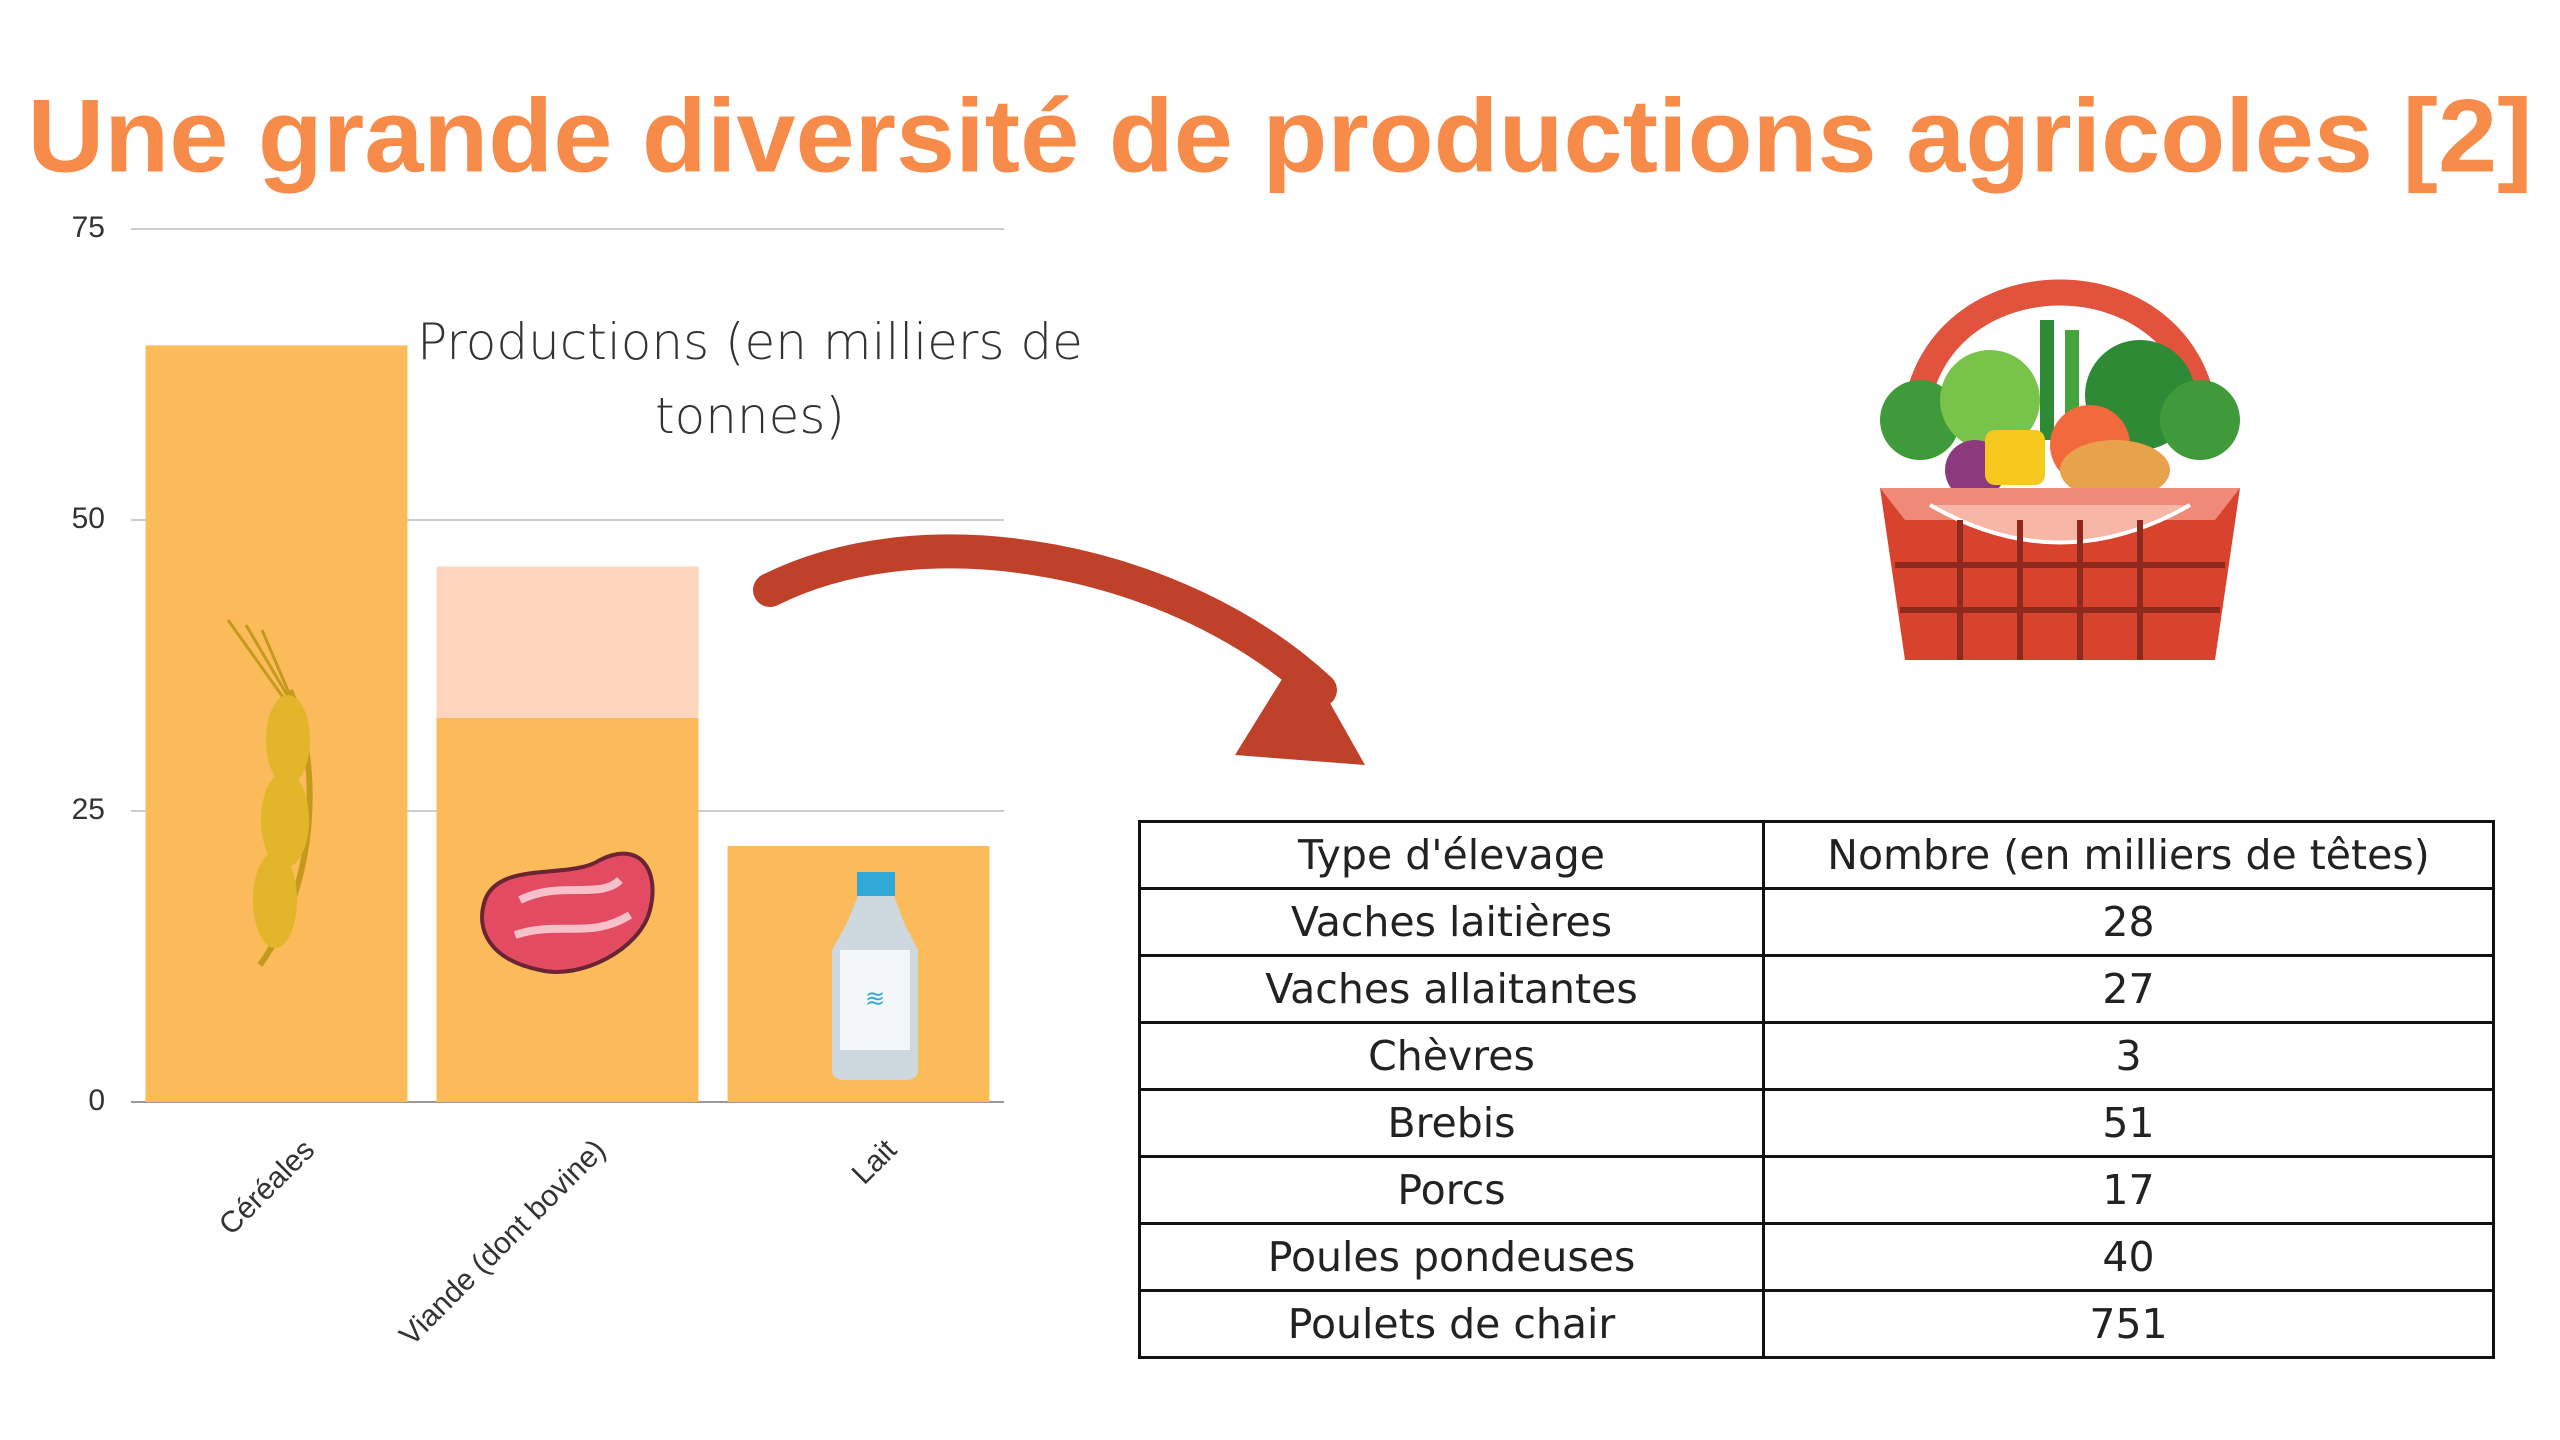  I want to click on table-row-cell: Poulets de chair, so click(1451, 1324).